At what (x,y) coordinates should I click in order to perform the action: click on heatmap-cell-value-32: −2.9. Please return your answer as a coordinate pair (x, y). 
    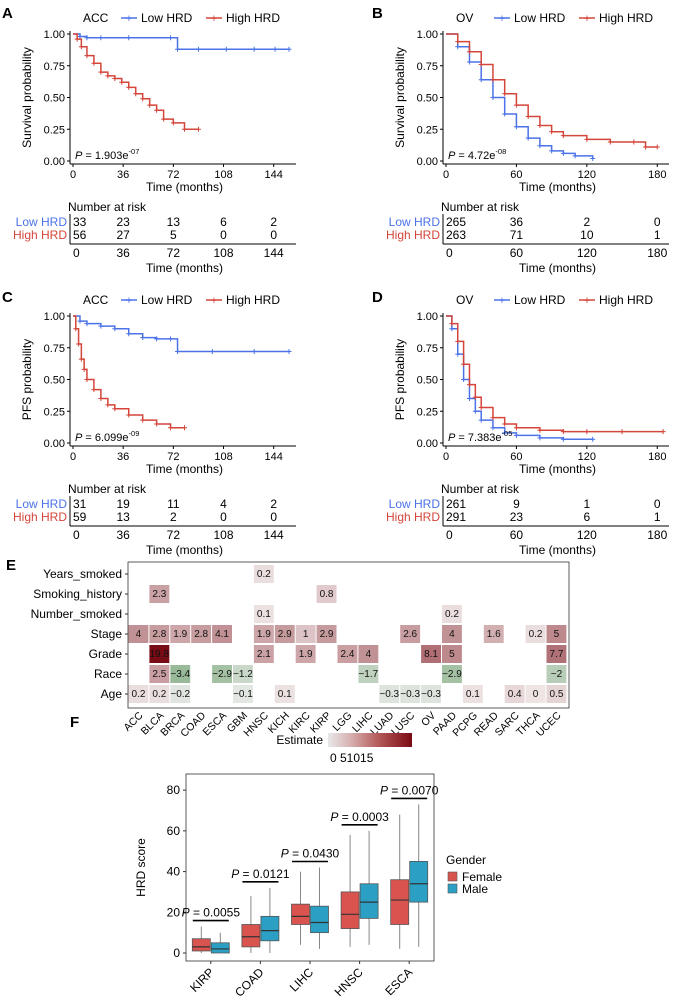
    Looking at the image, I should click on (452, 674).